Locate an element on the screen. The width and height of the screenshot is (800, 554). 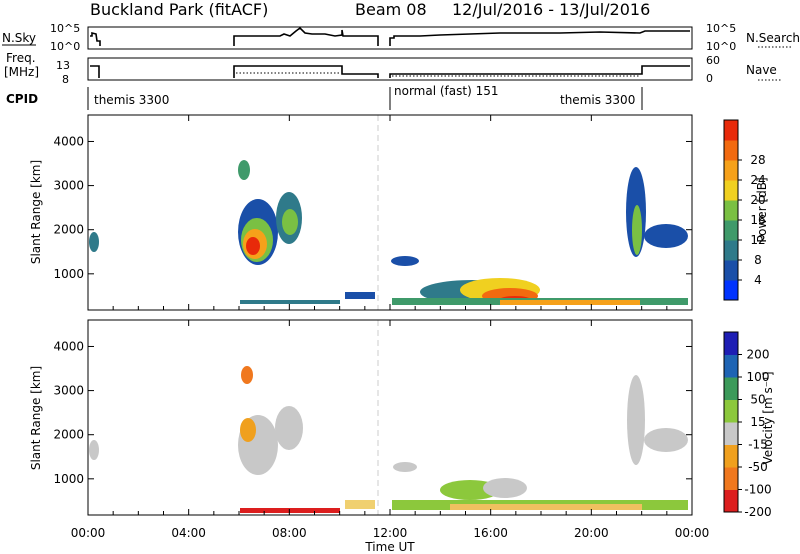
freq-tick-top: 13 is located at coordinates (63, 65).